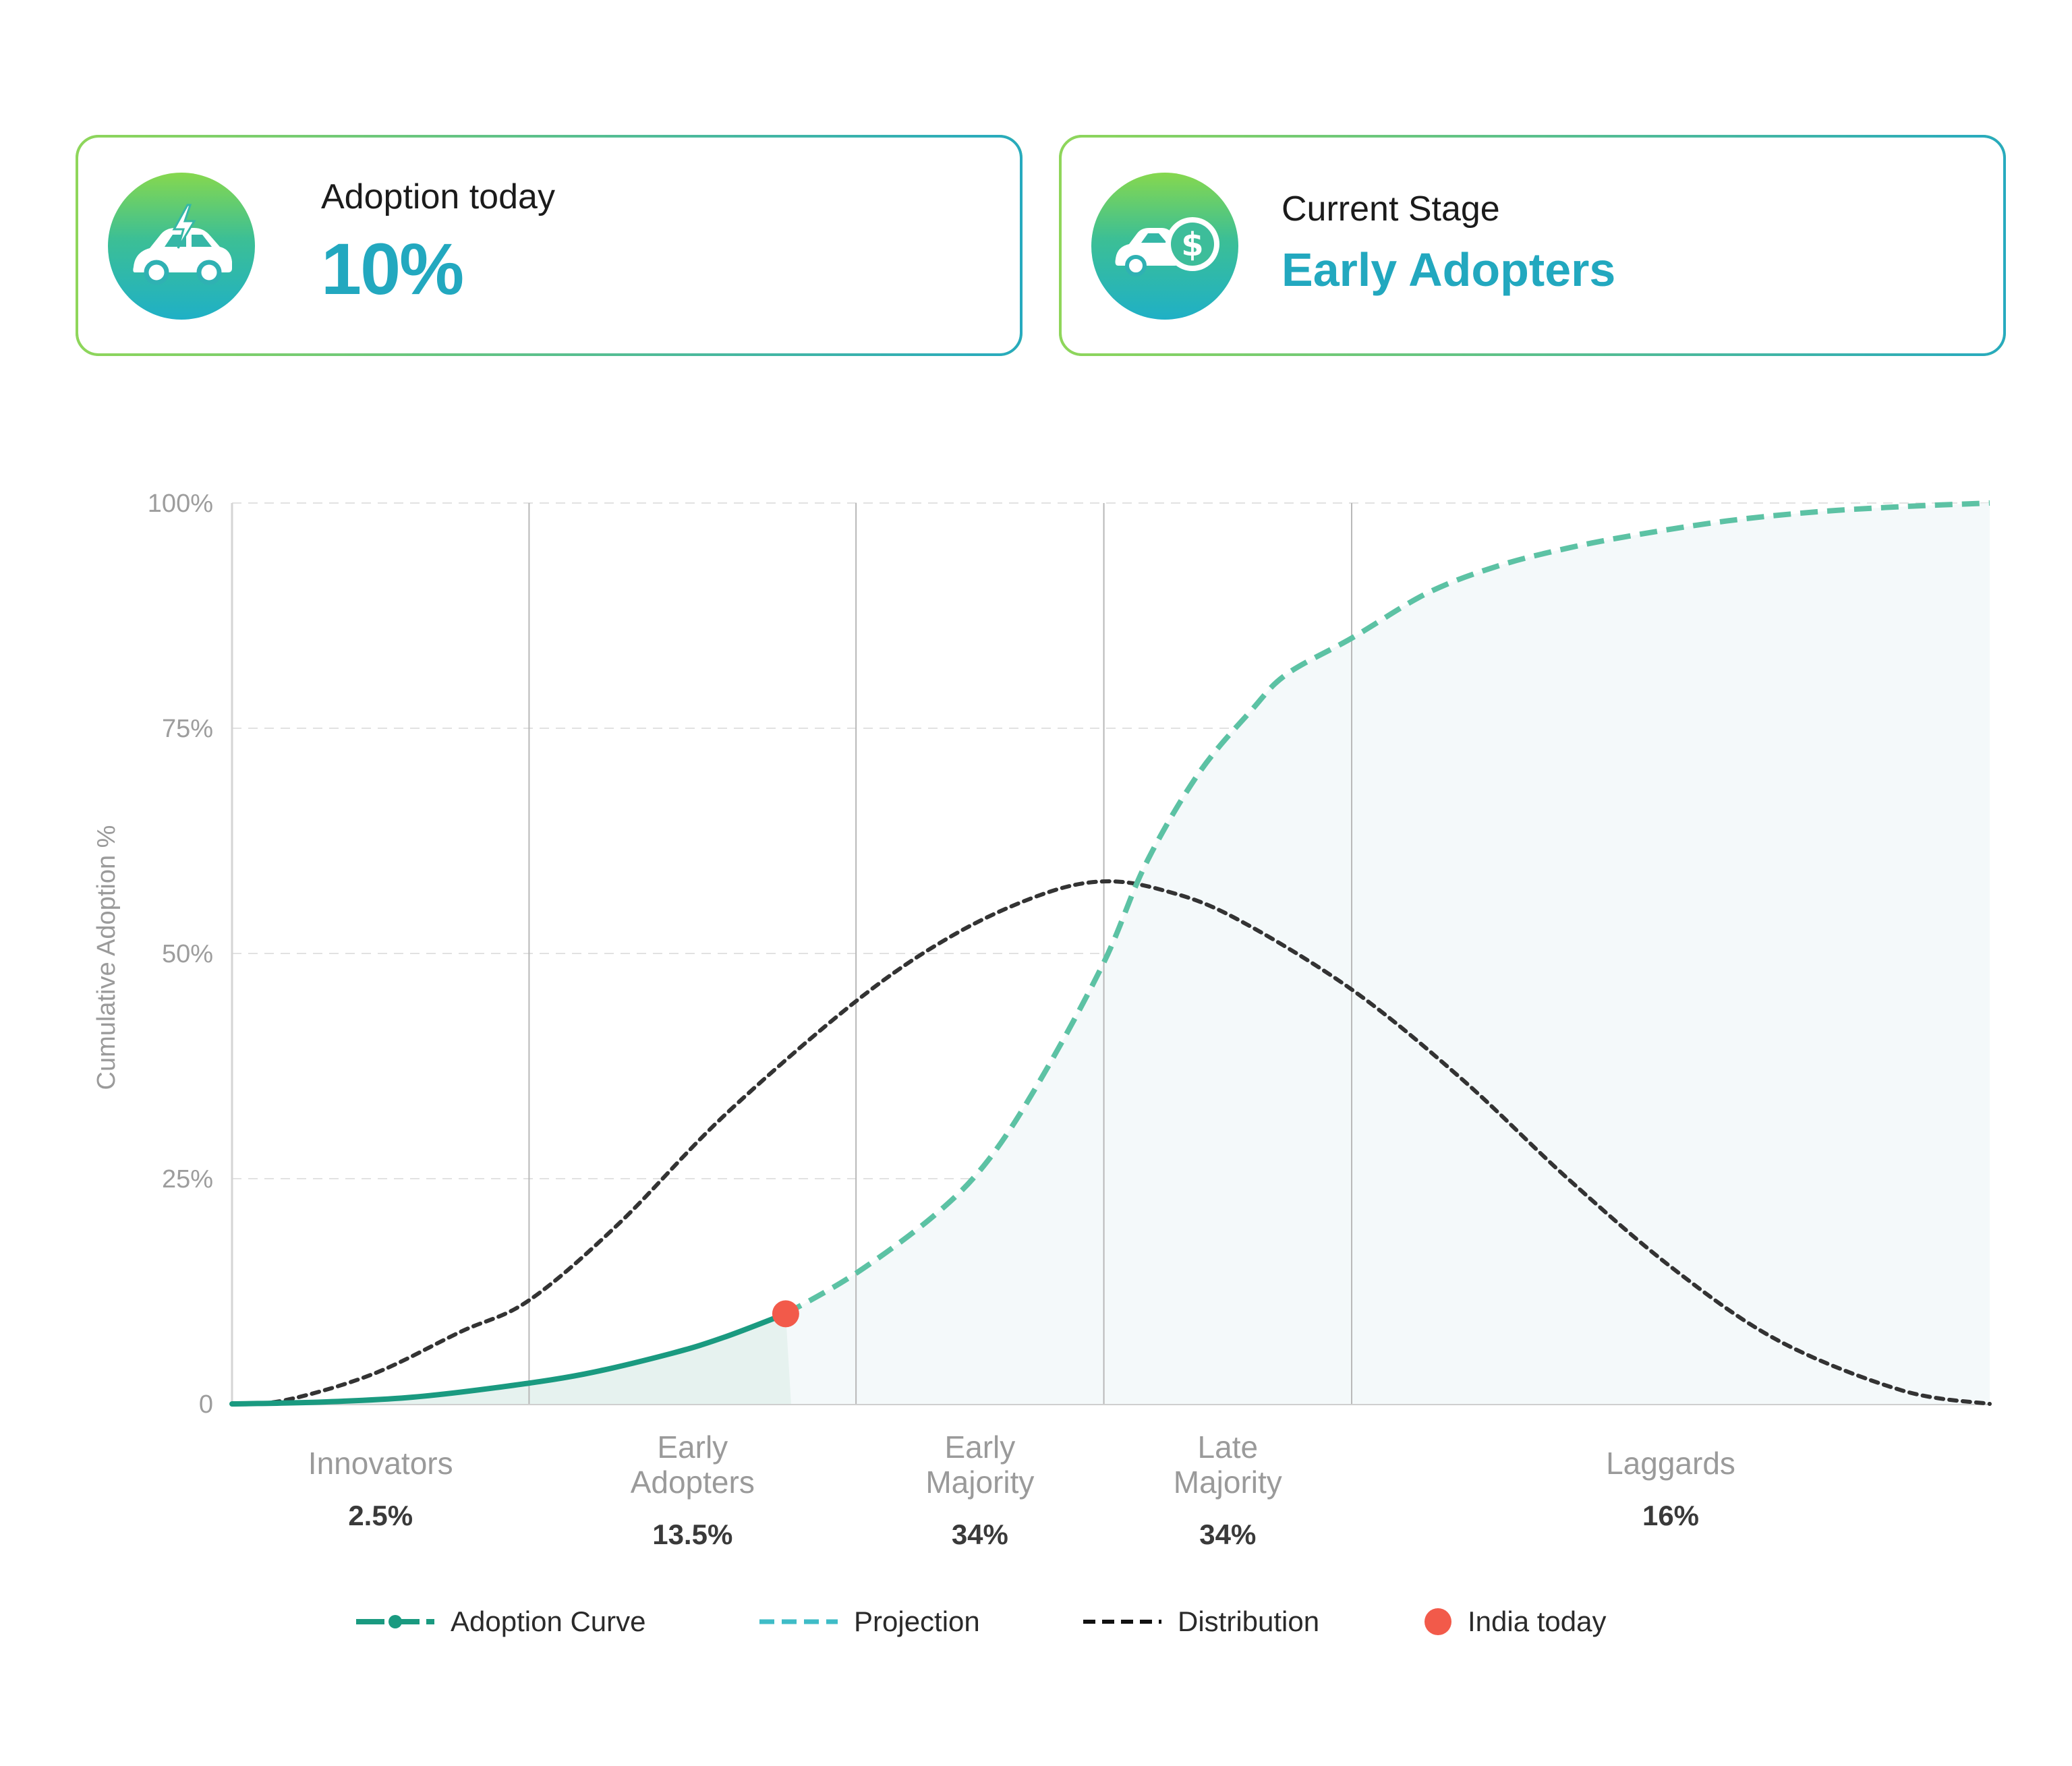 The height and width of the screenshot is (1766, 2072). Describe the element at coordinates (785, 1314) in the screenshot. I see `india-today-marker` at that location.